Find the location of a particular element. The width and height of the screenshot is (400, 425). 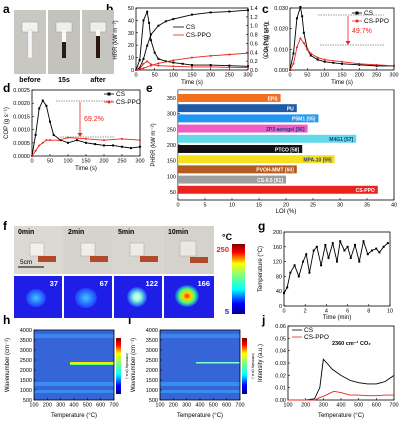

bar-mpa-10-59- is located at coordinates (256, 159).